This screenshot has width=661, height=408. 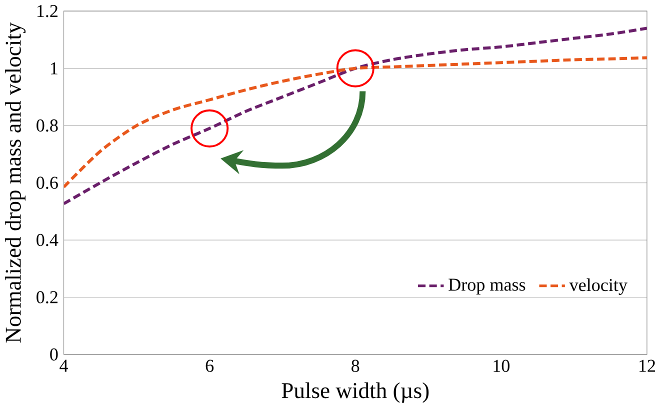 I want to click on y-tick-label: 0.4, so click(x=47, y=240).